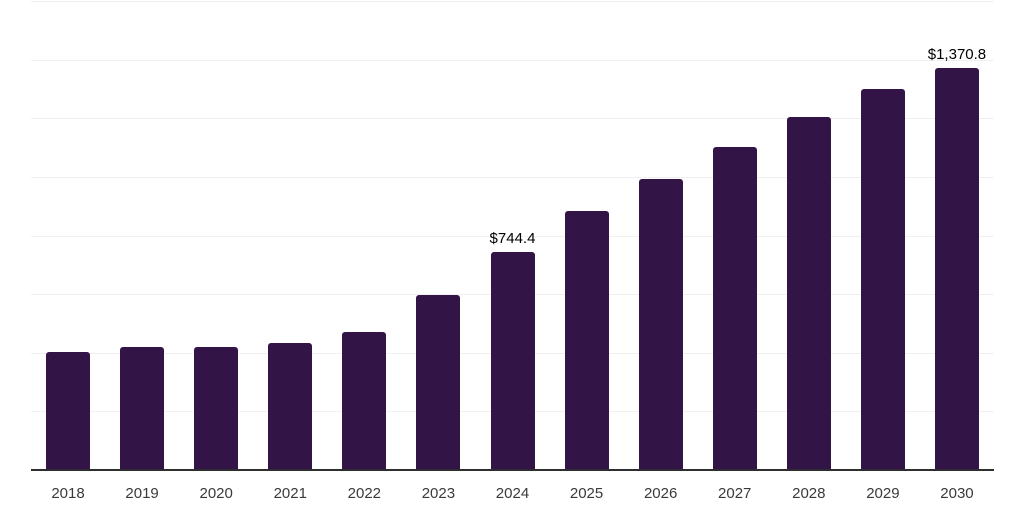 The width and height of the screenshot is (1024, 512). I want to click on bar-2030, so click(956, 269).